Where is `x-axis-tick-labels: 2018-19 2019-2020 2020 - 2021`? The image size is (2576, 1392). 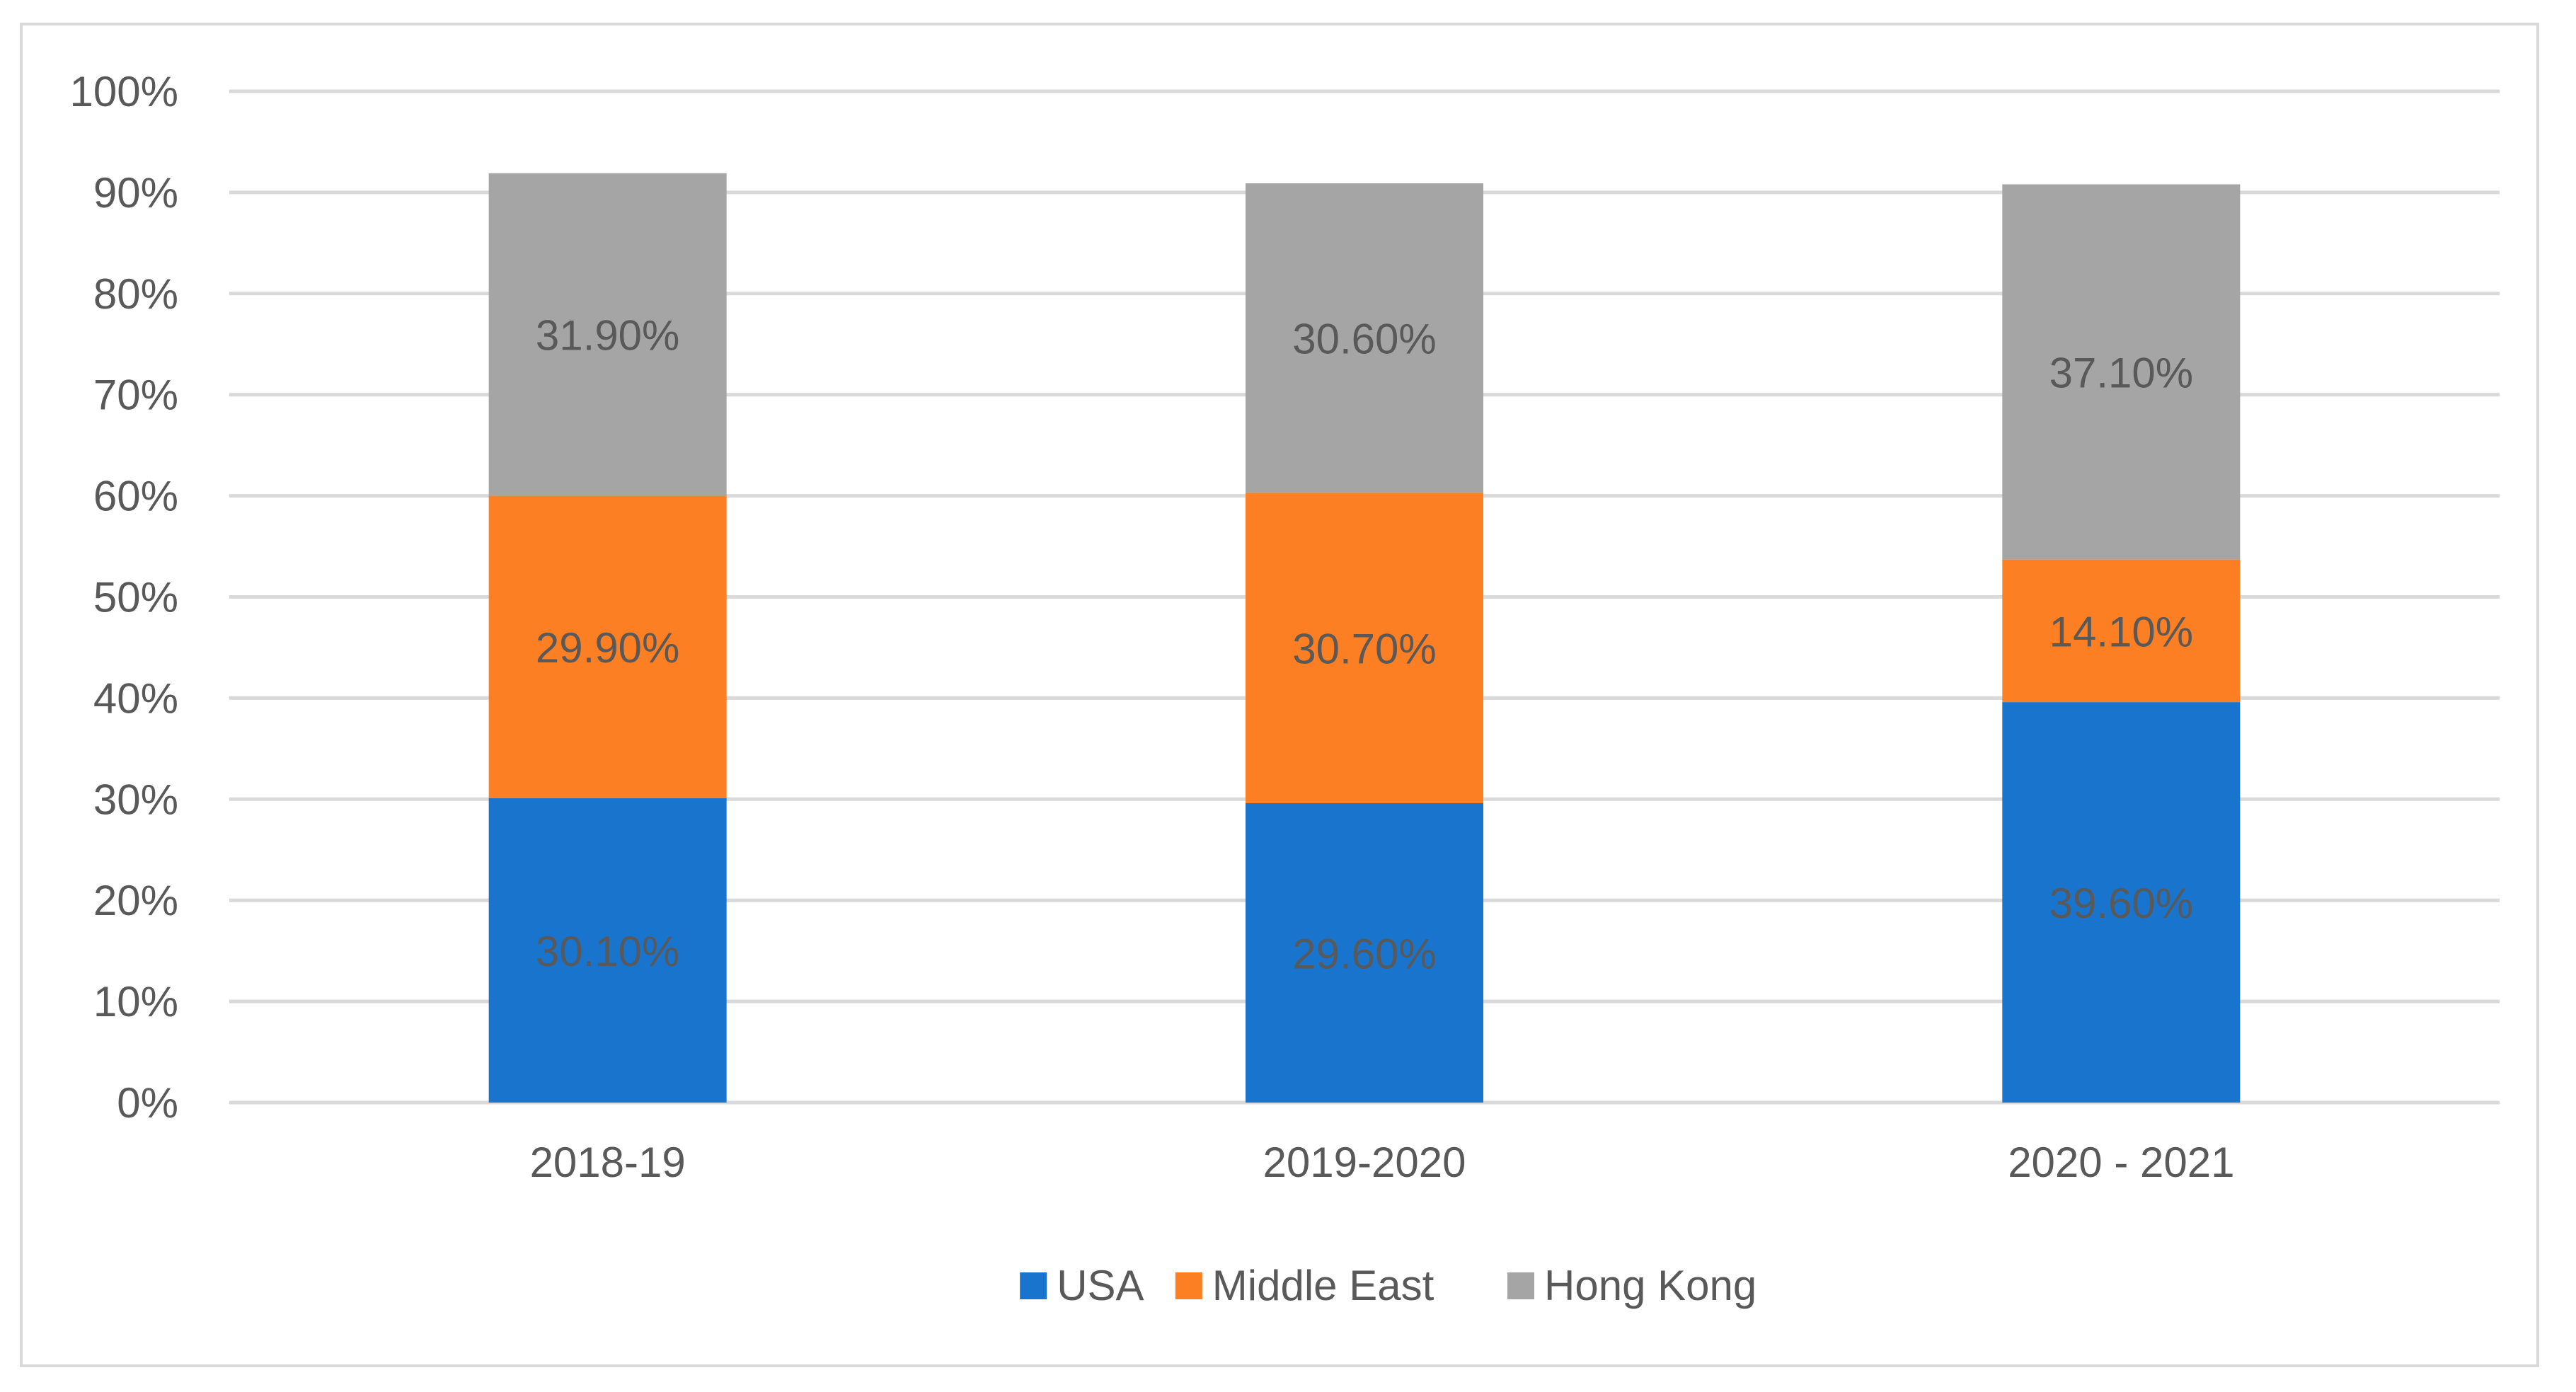 x-axis-tick-labels: 2018-19 2019-2020 2020 - 2021 is located at coordinates (1383, 1162).